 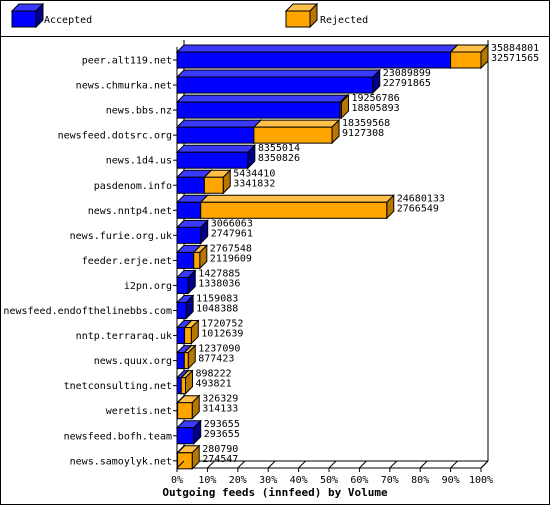 I want to click on category-label: news.quux.org, so click(x=133, y=361).